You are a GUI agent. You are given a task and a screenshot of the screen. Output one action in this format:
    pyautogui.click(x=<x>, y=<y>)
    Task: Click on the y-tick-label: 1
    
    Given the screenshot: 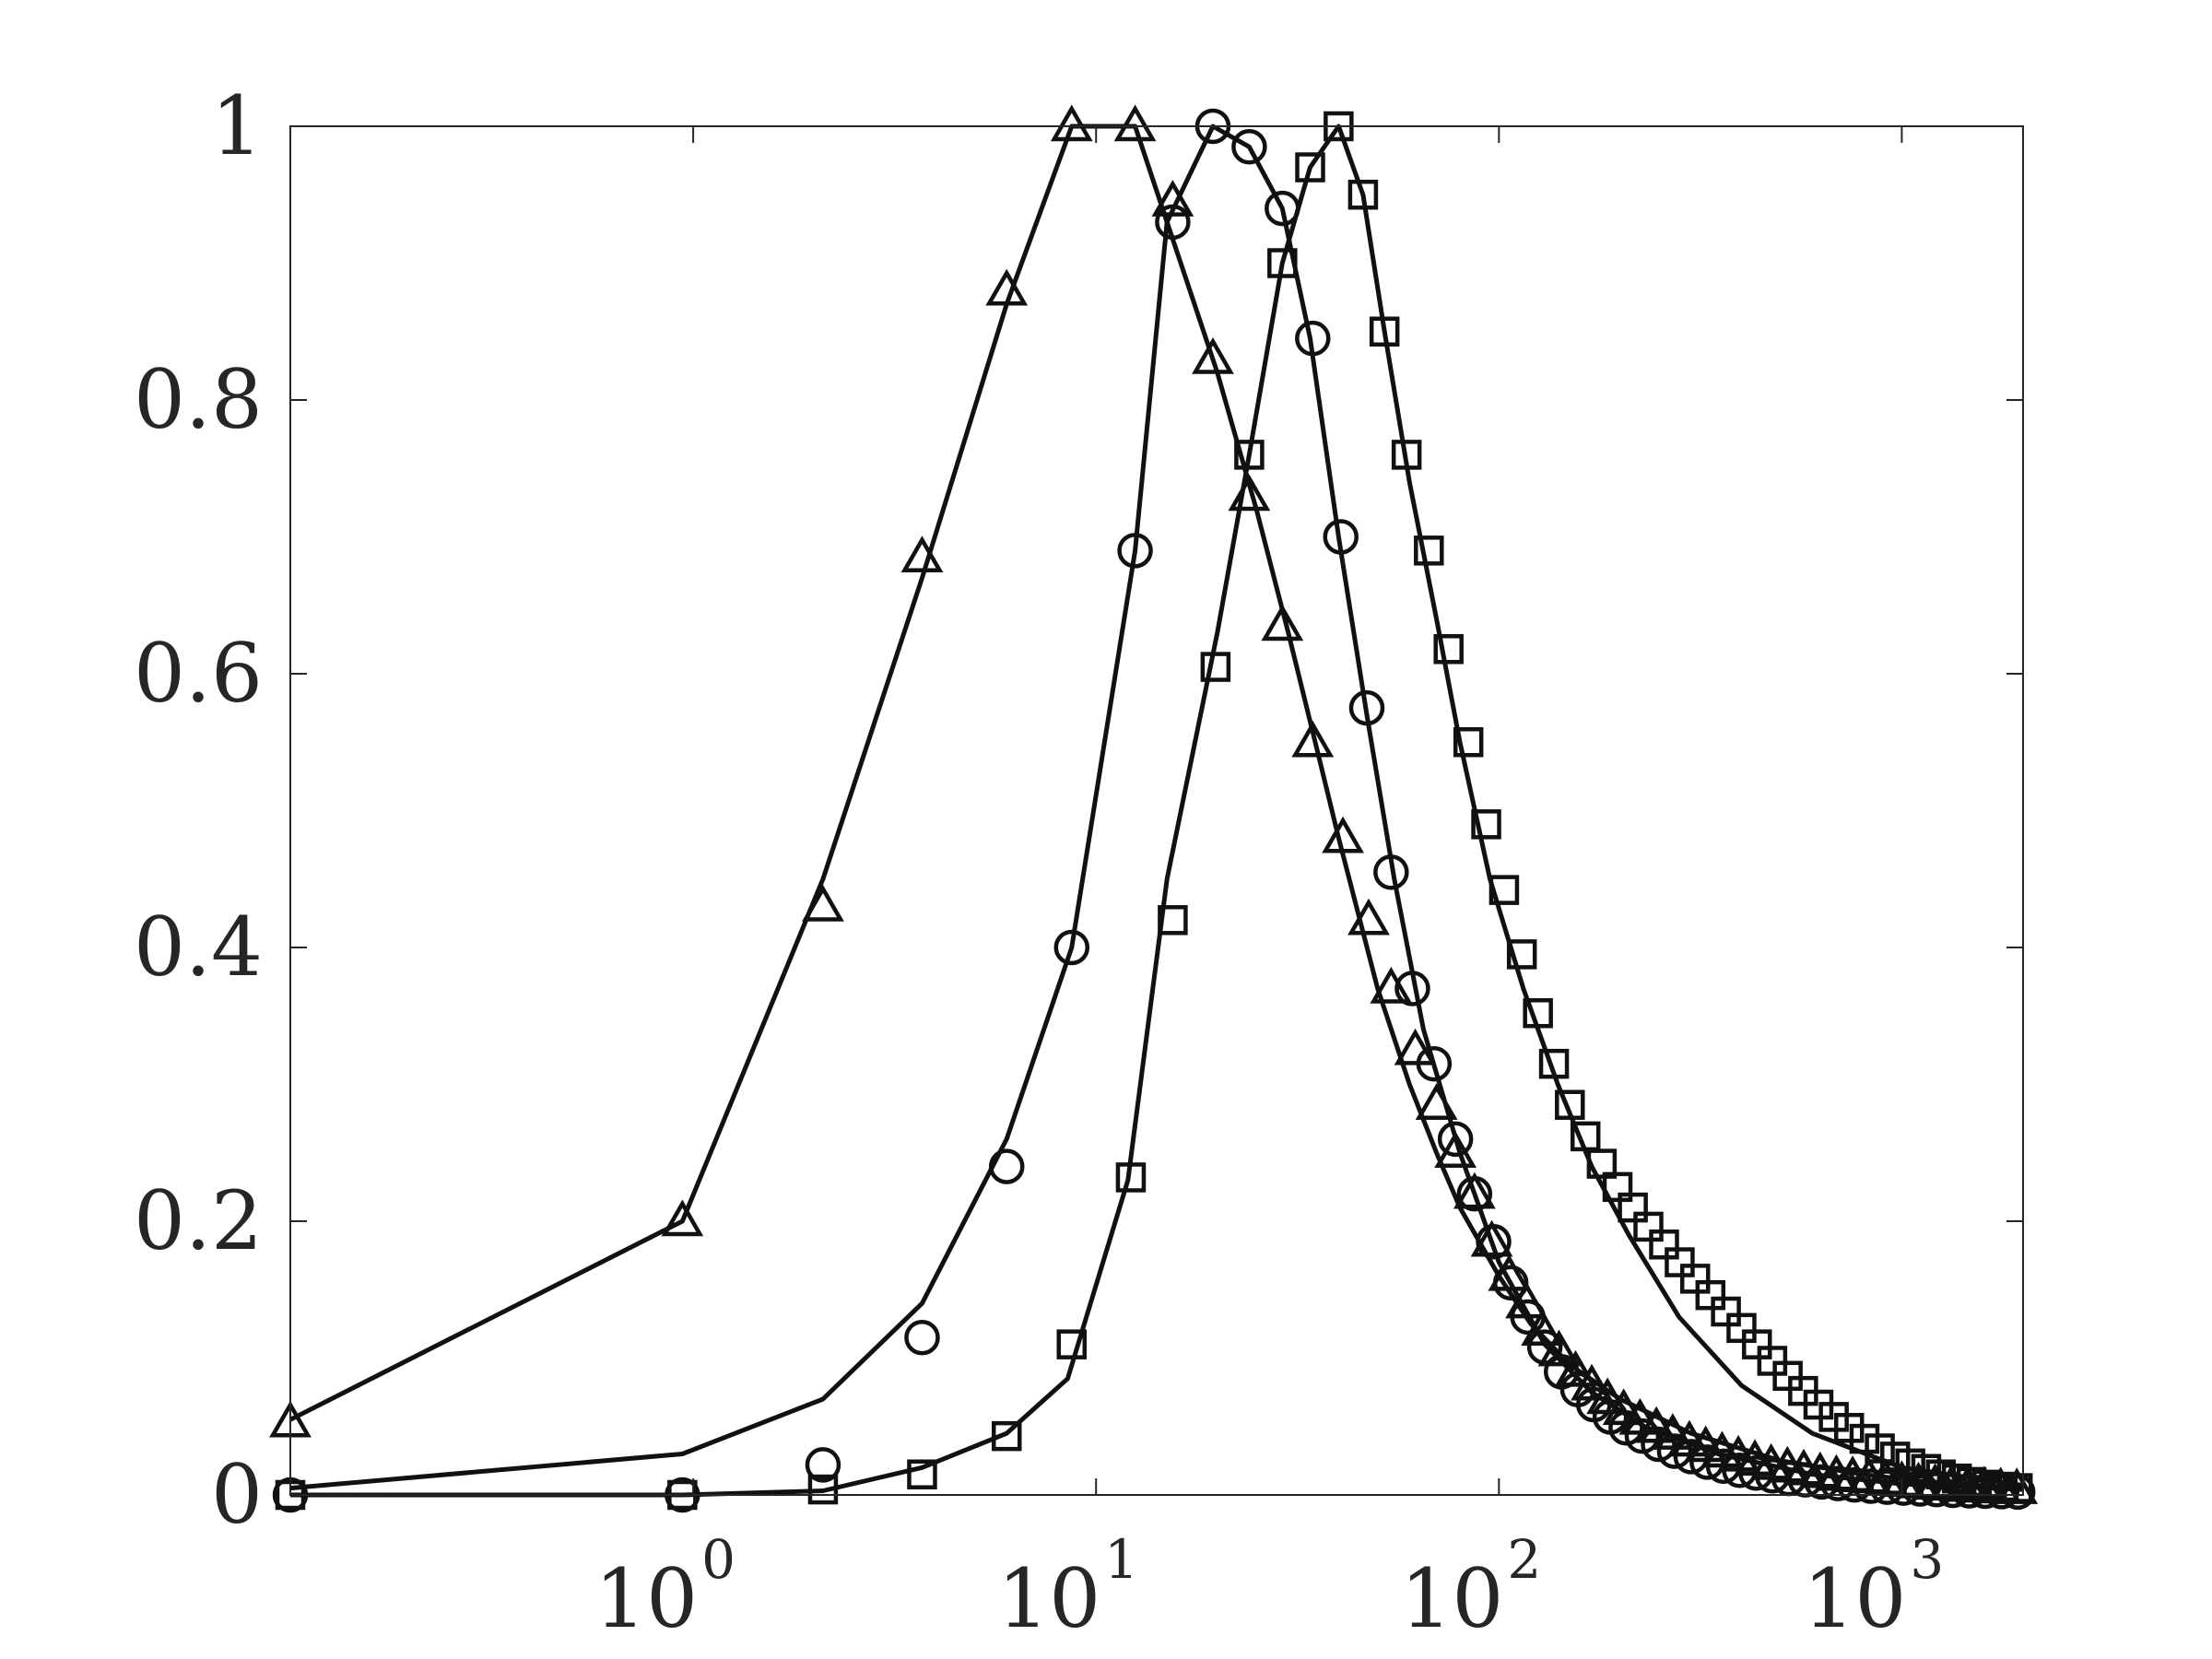 What is the action you would take?
    pyautogui.click(x=237, y=125)
    